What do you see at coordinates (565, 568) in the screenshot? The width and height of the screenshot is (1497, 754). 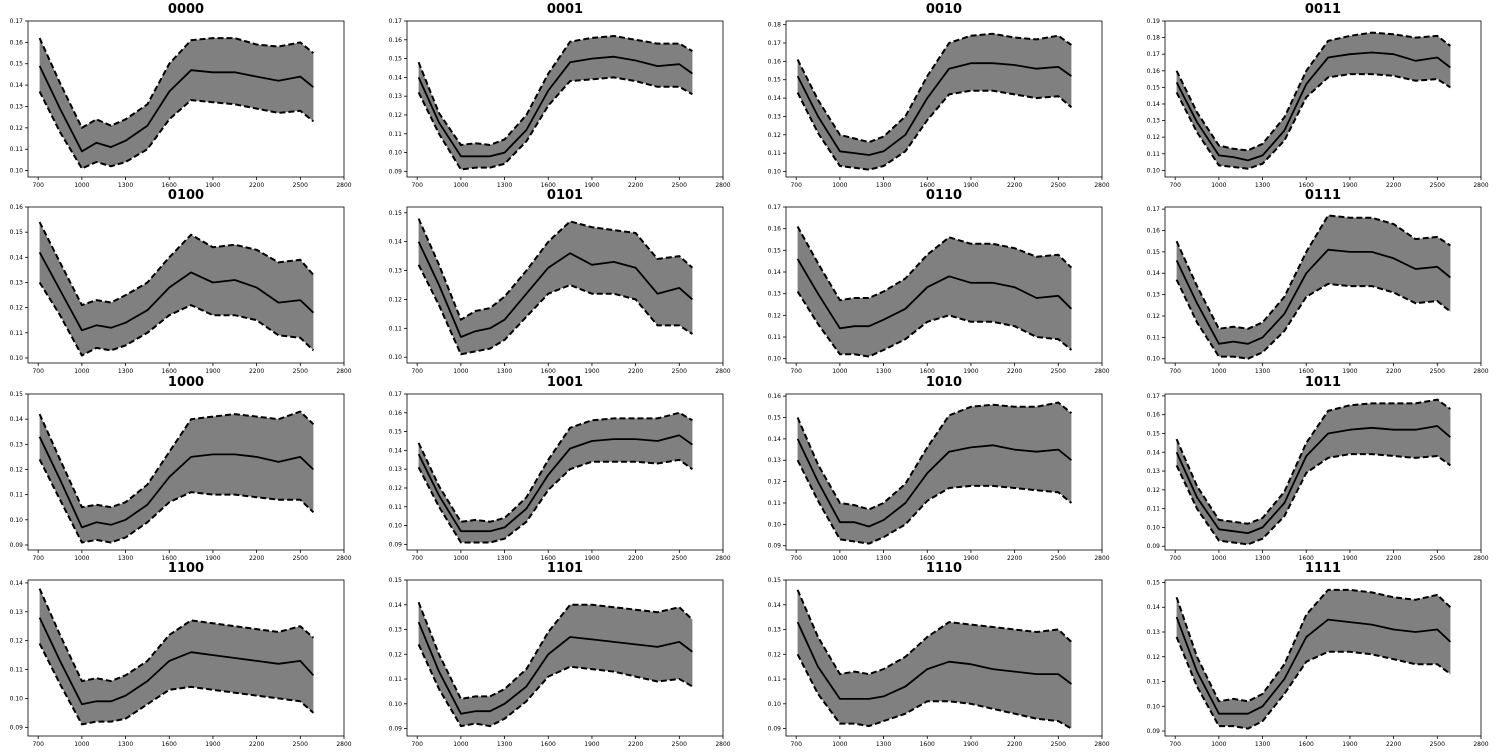 I see `subplot-title: 1101` at bounding box center [565, 568].